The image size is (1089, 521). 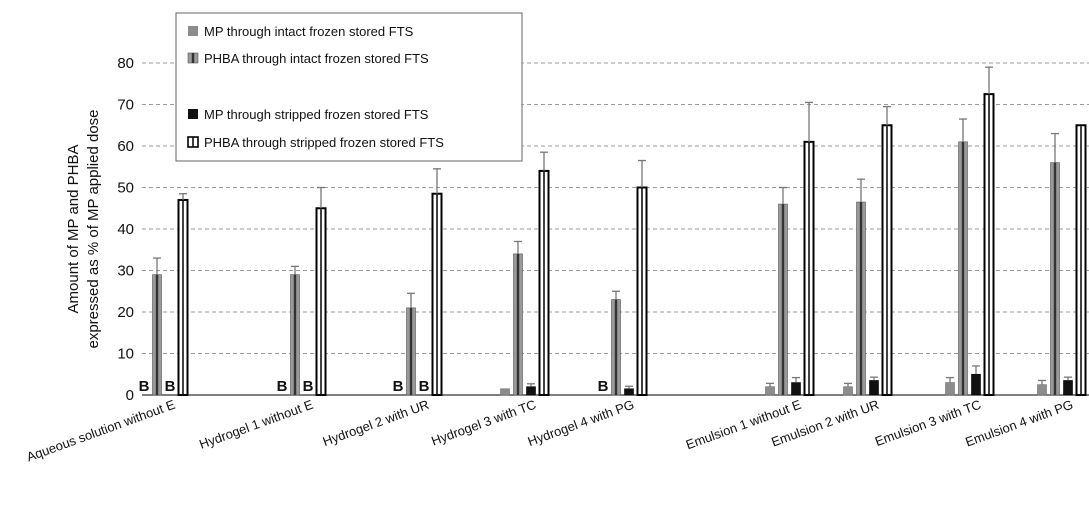 I want to click on y-tick-label: 30, so click(x=125, y=271).